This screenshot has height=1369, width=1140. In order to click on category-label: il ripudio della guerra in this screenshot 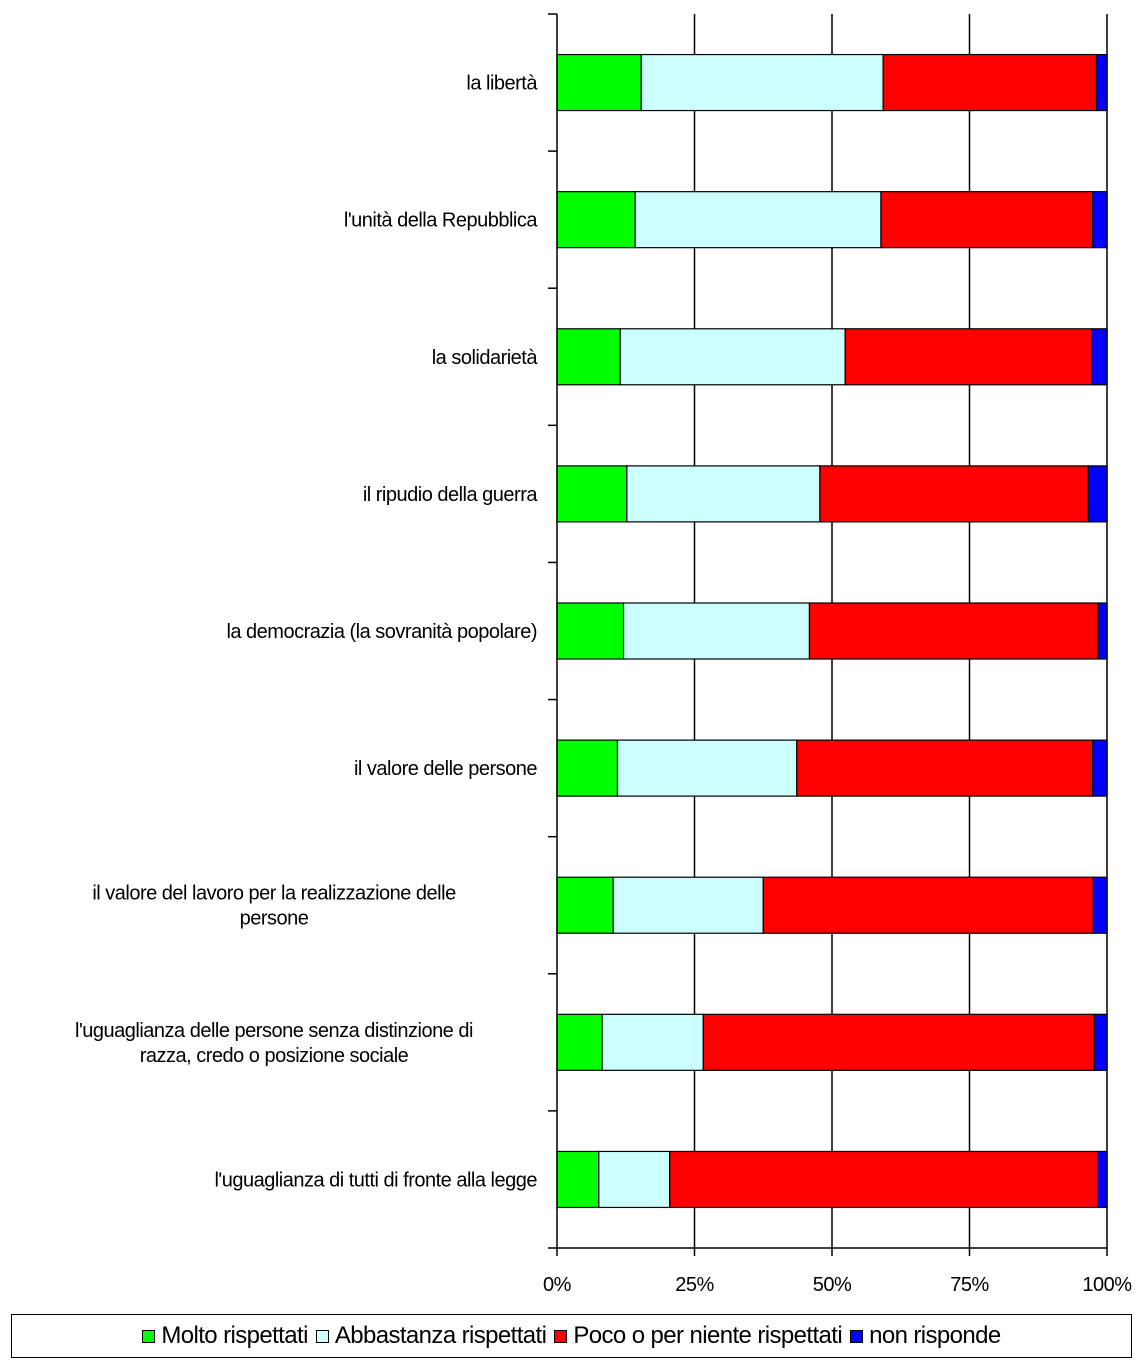, I will do `click(451, 495)`.